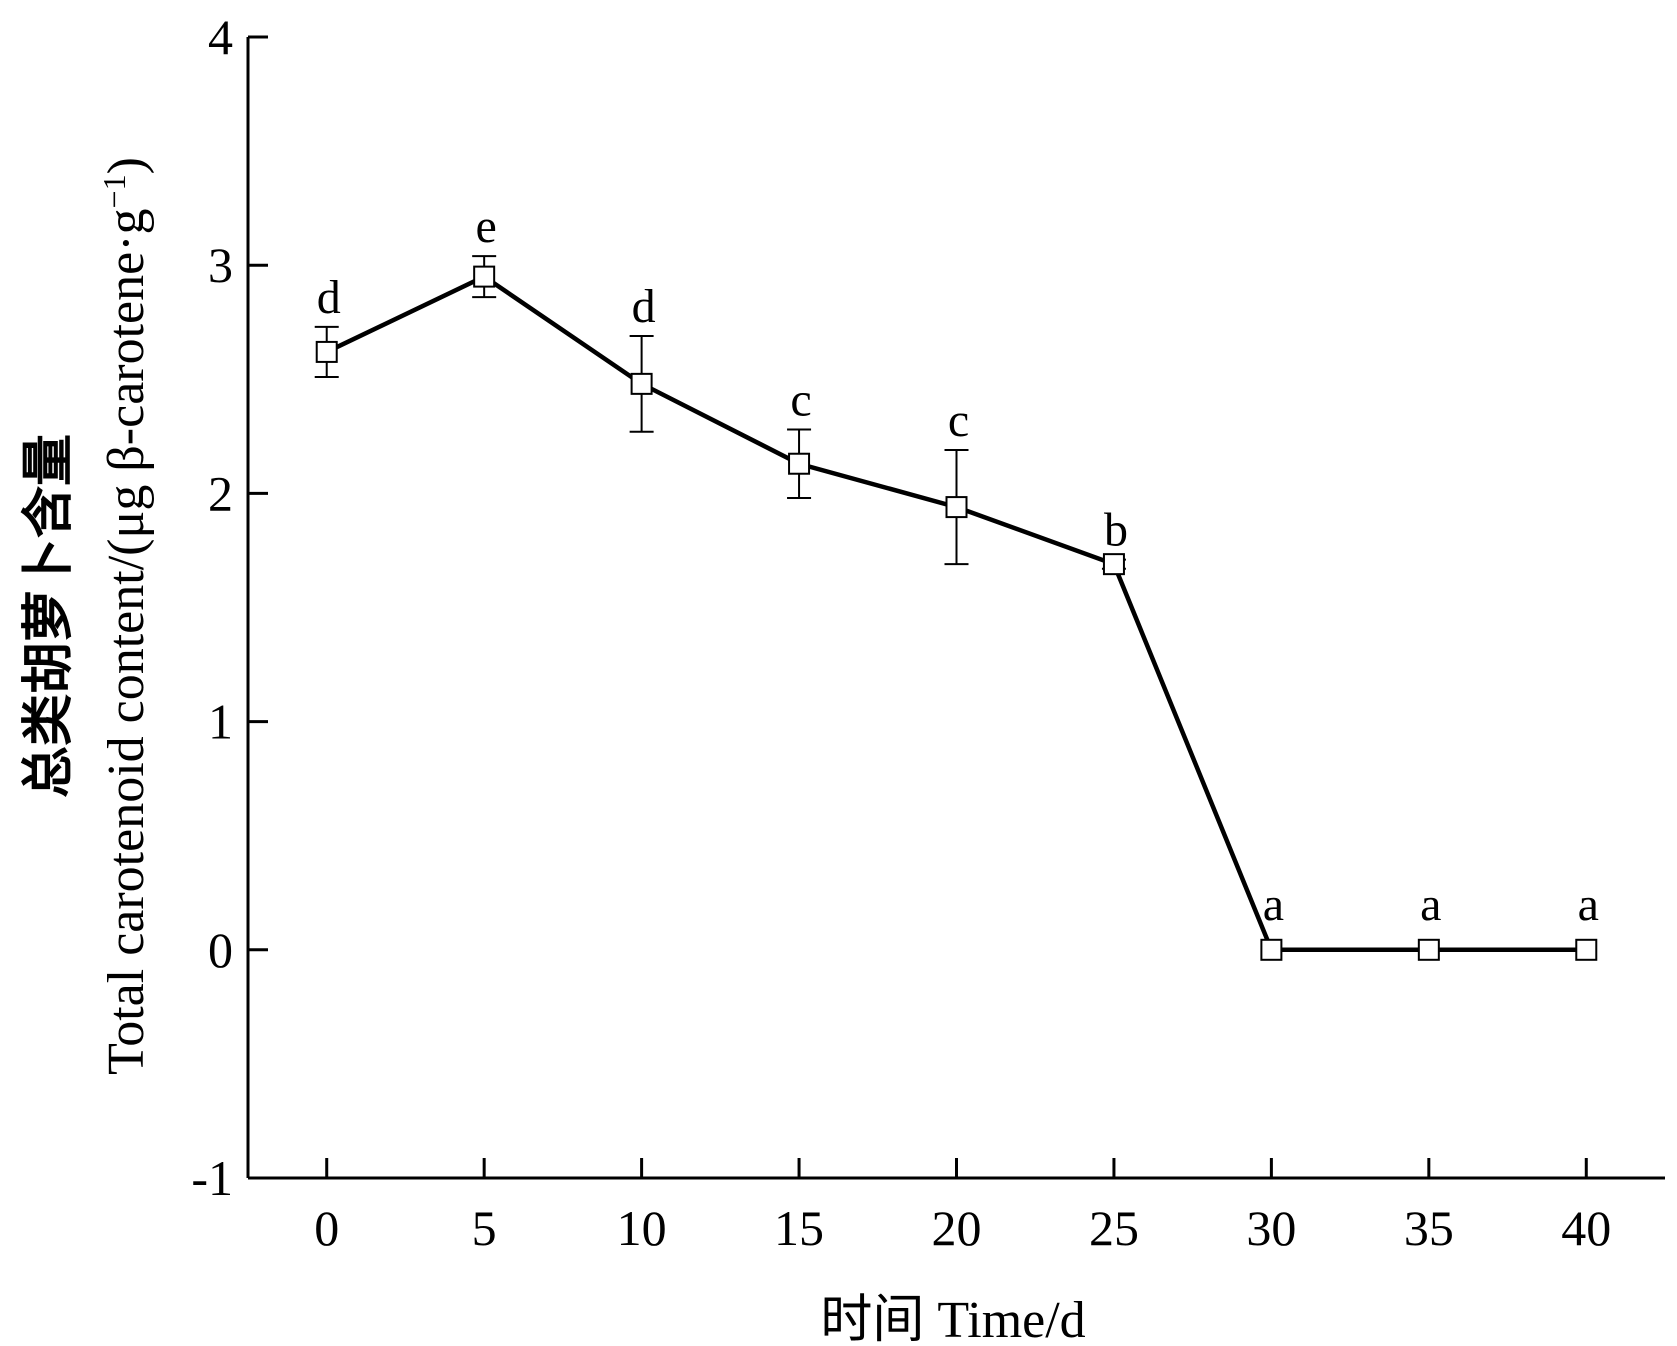 The height and width of the screenshot is (1346, 1677). What do you see at coordinates (642, 1228) in the screenshot?
I see `x-tick-label: 10` at bounding box center [642, 1228].